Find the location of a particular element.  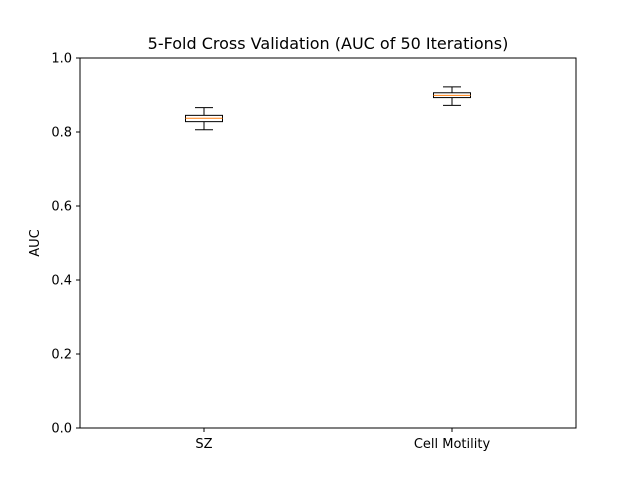

y-tick-label: 0.4 is located at coordinates (61, 281).